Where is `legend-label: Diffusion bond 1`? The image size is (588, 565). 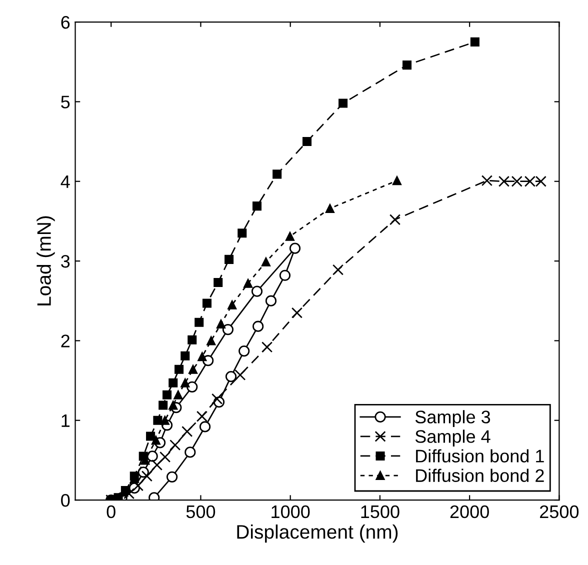
legend-label: Diffusion bond 1 is located at coordinates (480, 455).